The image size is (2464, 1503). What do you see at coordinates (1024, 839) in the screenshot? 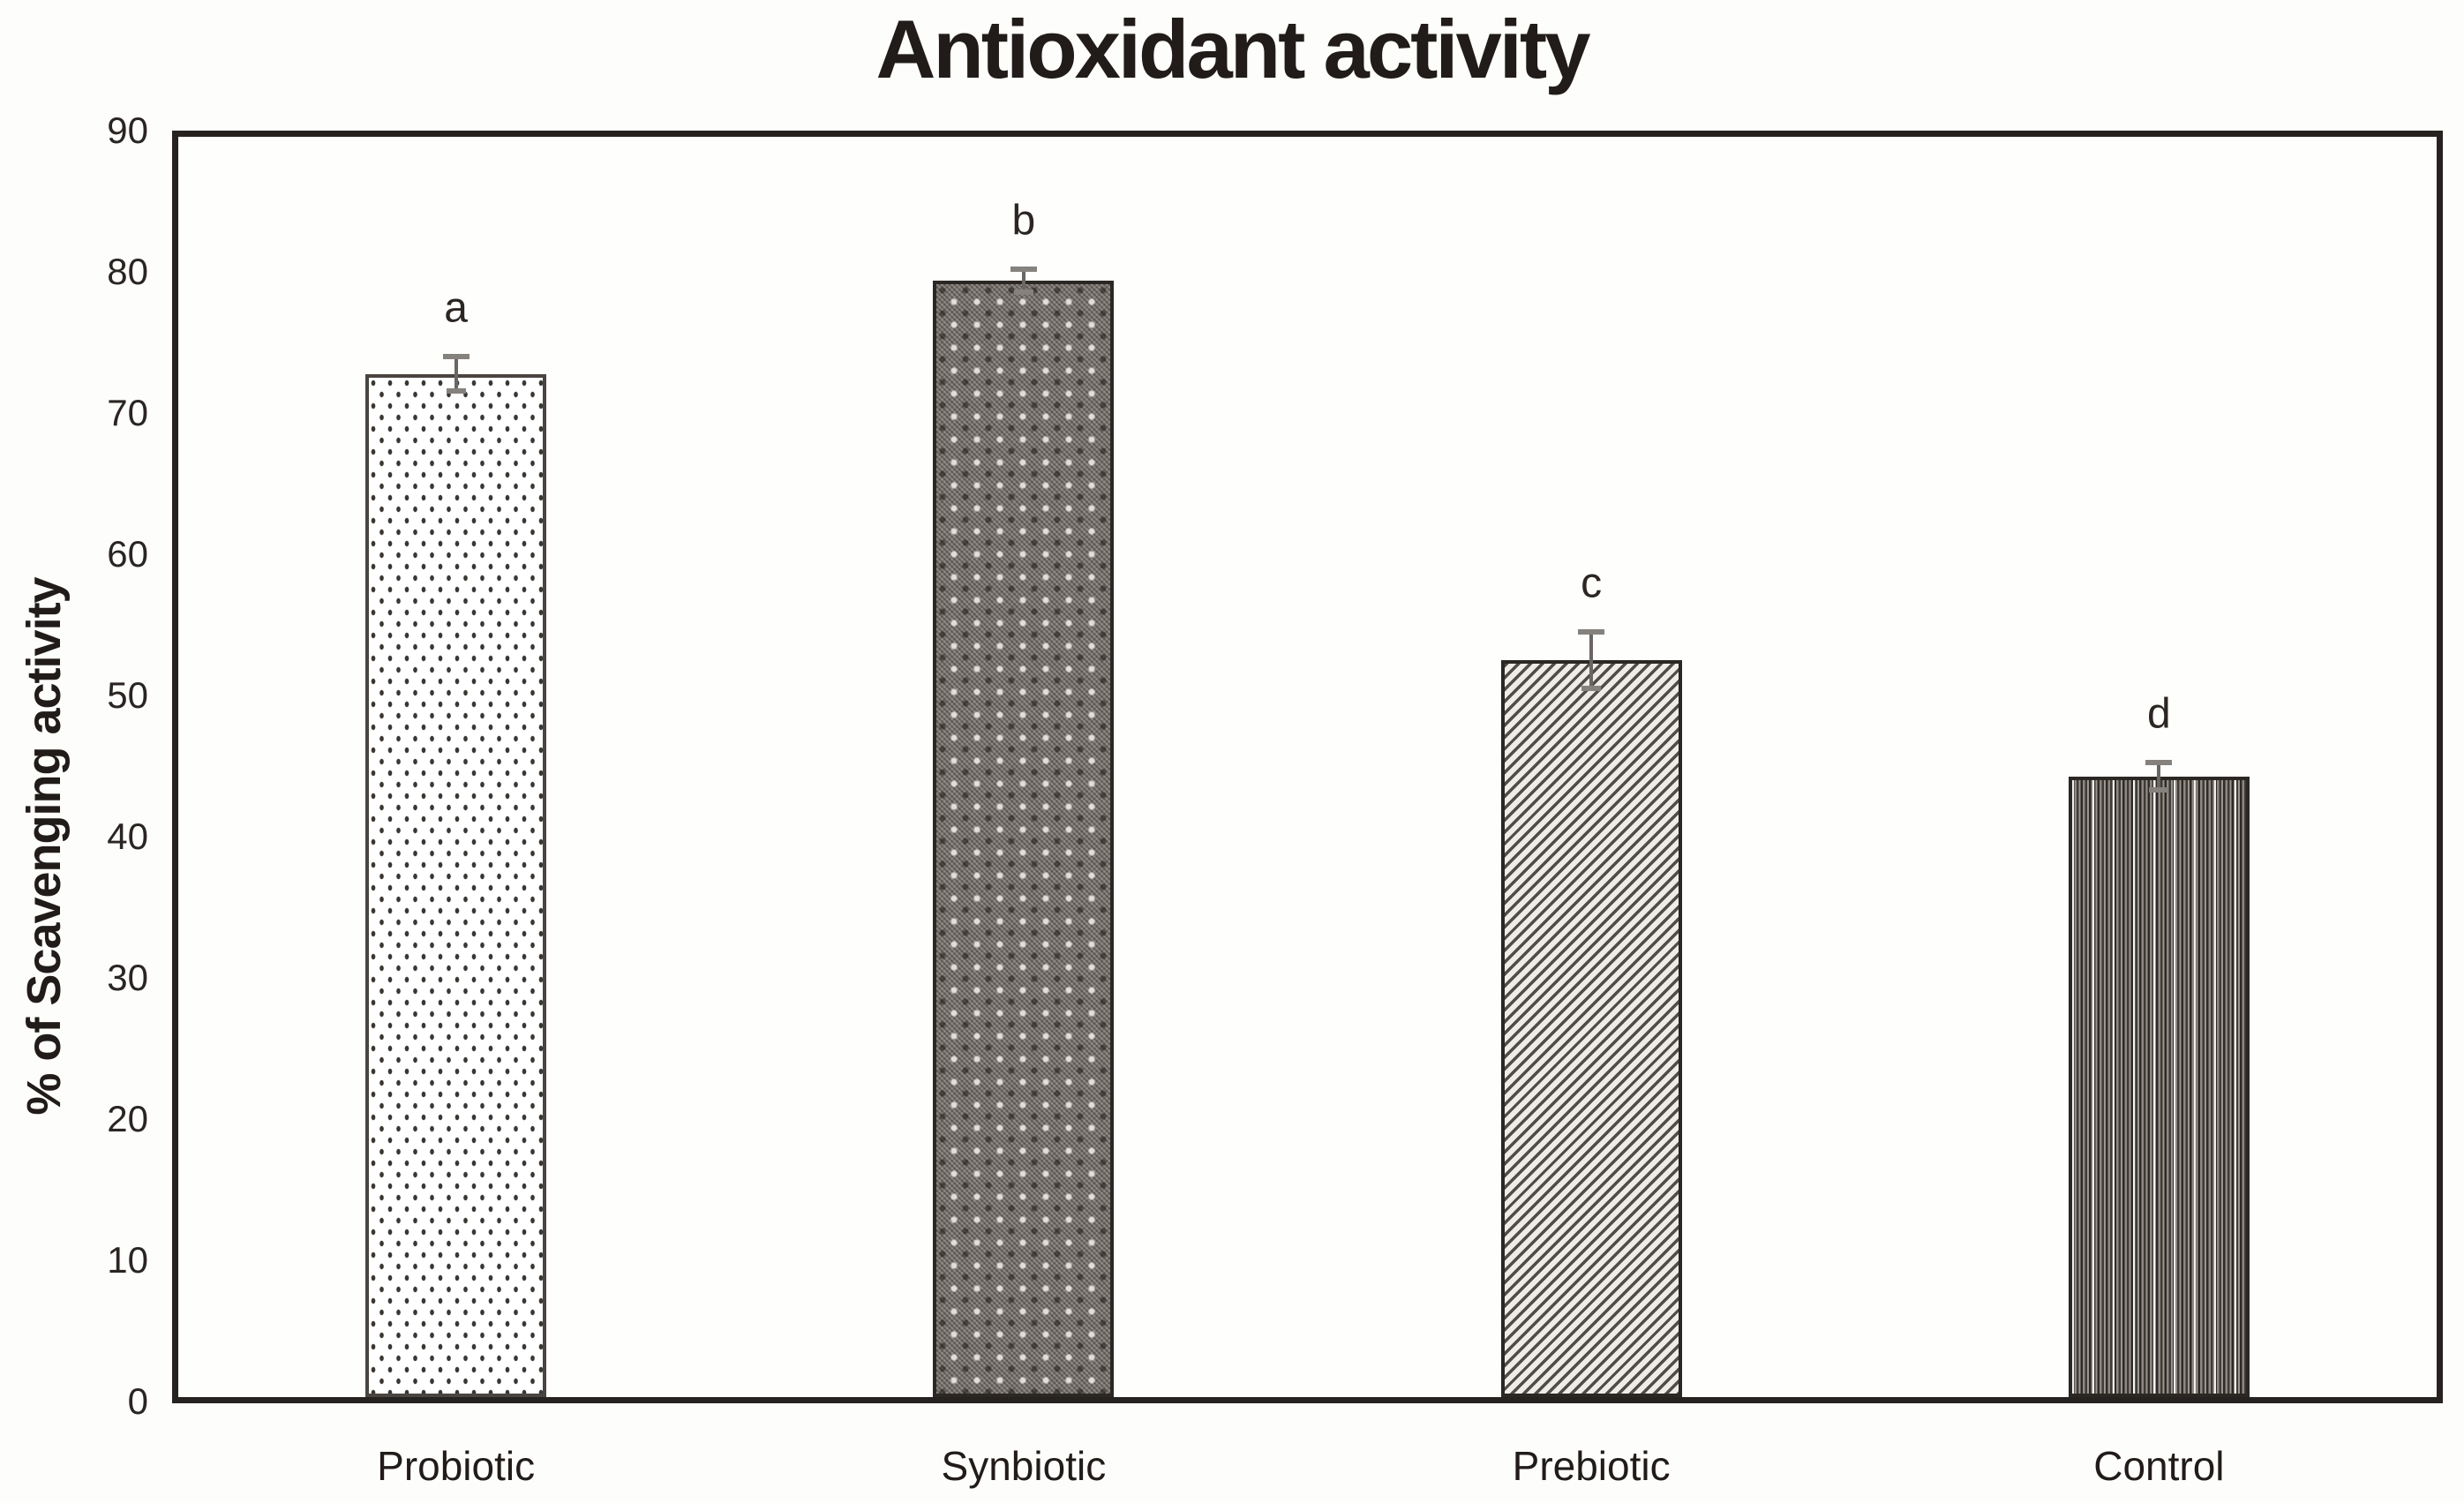
I see `bar-synbiotic` at bounding box center [1024, 839].